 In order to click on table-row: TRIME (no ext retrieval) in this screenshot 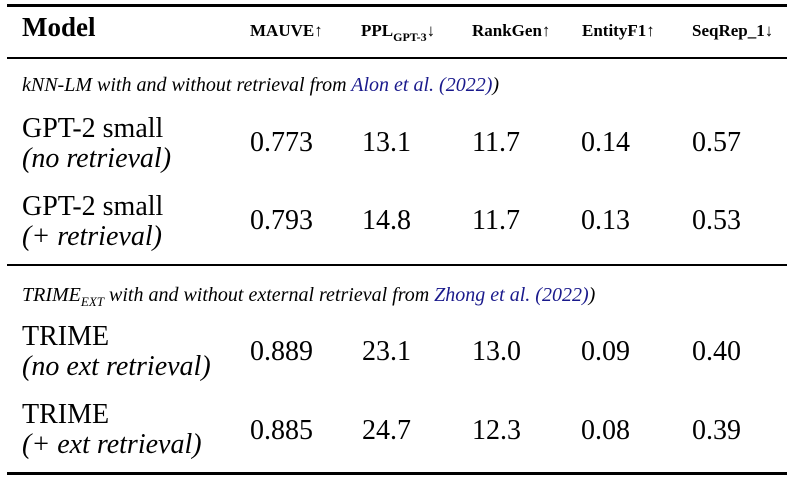, I will do `click(116, 352)`.